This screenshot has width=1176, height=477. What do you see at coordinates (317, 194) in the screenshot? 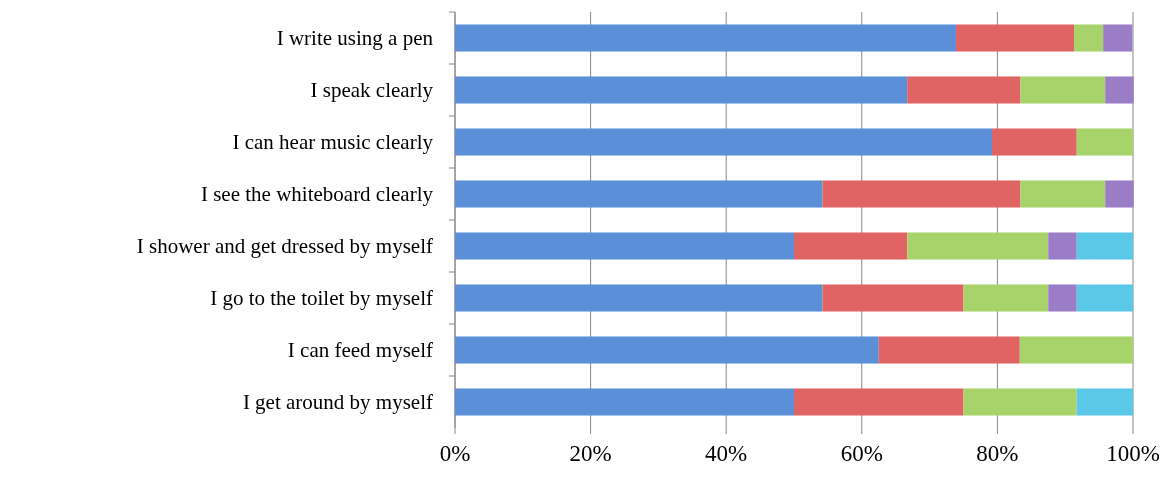
I see `y-tick-label: I see the whiteboard clearly` at bounding box center [317, 194].